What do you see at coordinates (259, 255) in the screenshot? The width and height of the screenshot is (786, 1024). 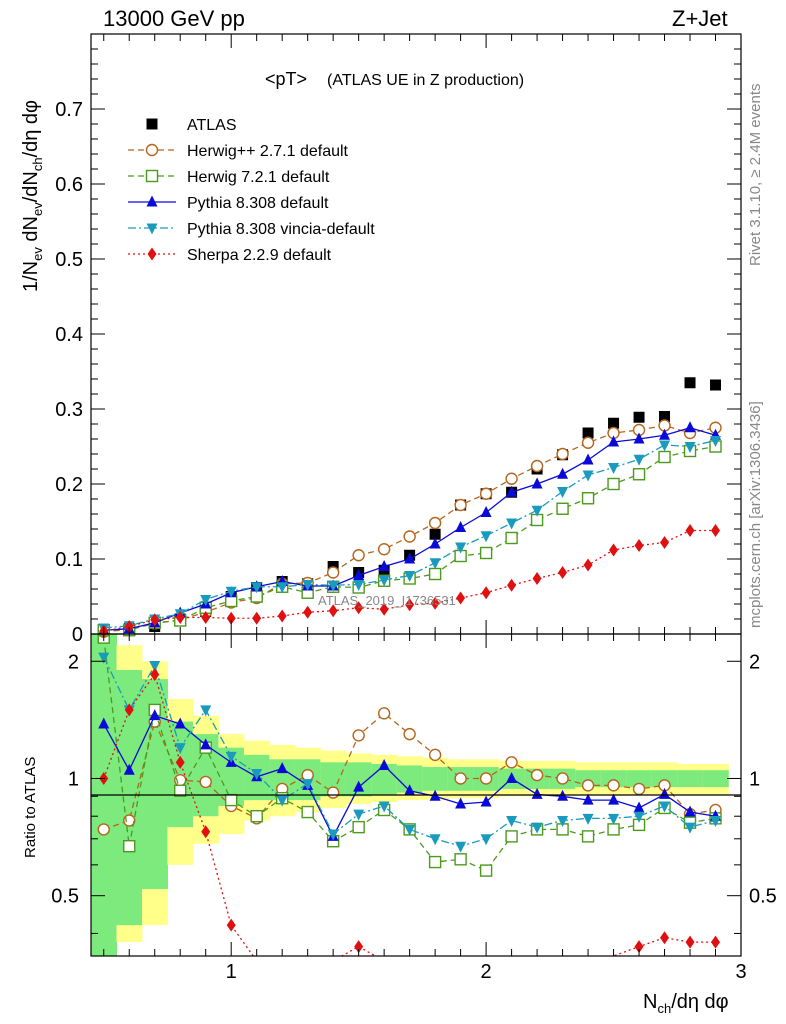 I see `legend-label-sherpa-2-2-9-default: Sherpa 2.2.9 default` at bounding box center [259, 255].